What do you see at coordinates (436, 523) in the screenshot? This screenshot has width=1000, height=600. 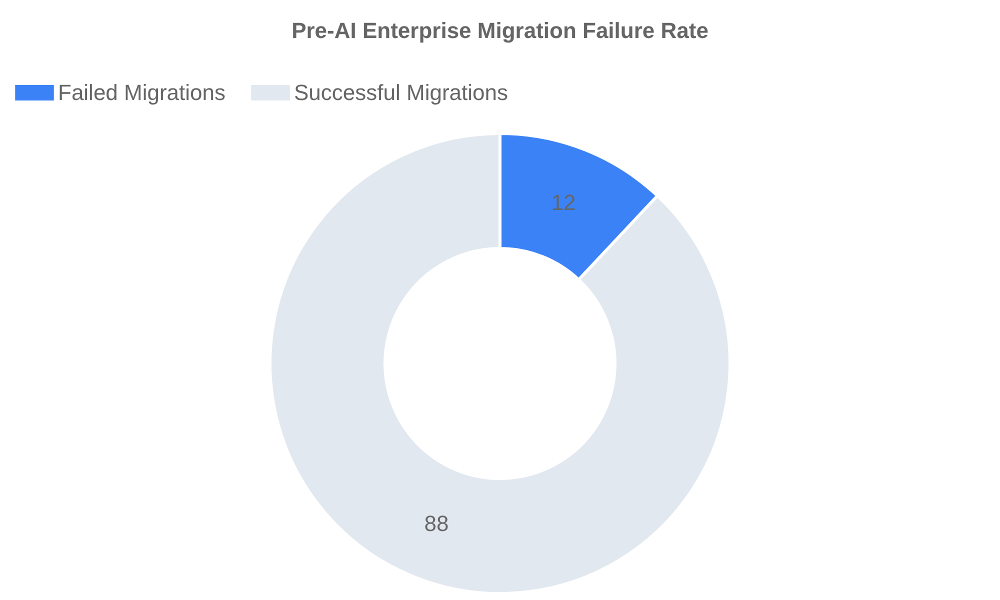 I see `data-label: 88` at bounding box center [436, 523].